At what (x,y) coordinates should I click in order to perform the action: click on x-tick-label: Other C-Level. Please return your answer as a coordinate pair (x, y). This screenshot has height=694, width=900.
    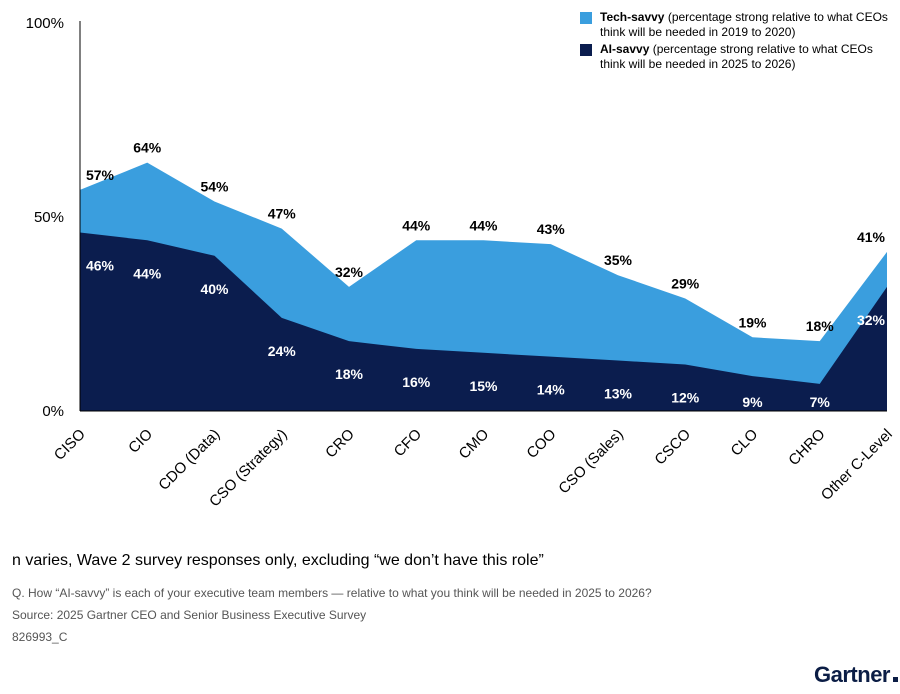
    Looking at the image, I should click on (857, 465).